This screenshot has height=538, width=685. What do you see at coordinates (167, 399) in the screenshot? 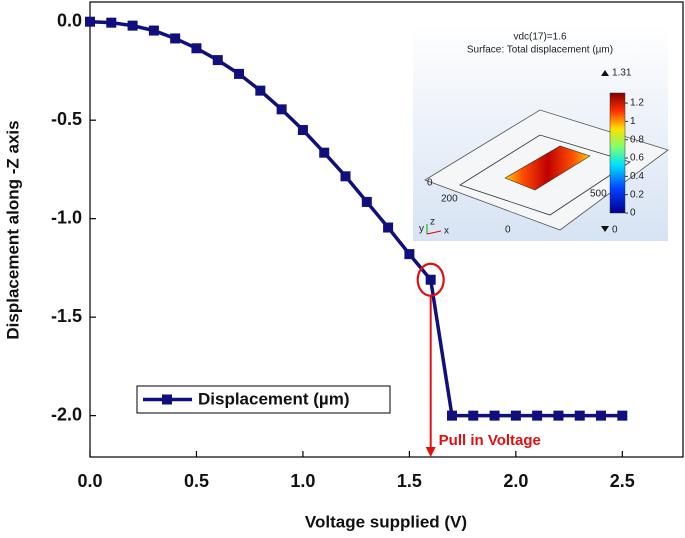
I see `legend-marker` at bounding box center [167, 399].